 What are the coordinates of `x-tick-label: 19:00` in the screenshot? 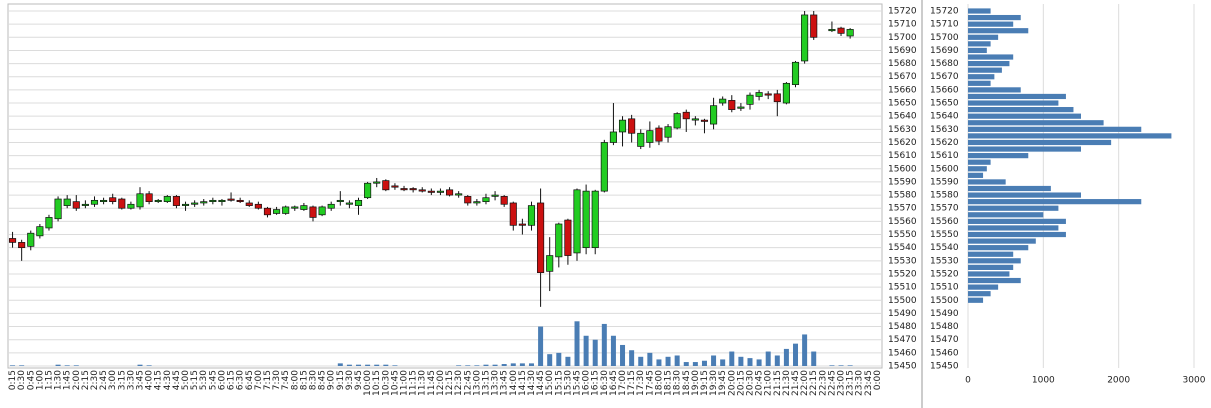 It's located at (696, 383).